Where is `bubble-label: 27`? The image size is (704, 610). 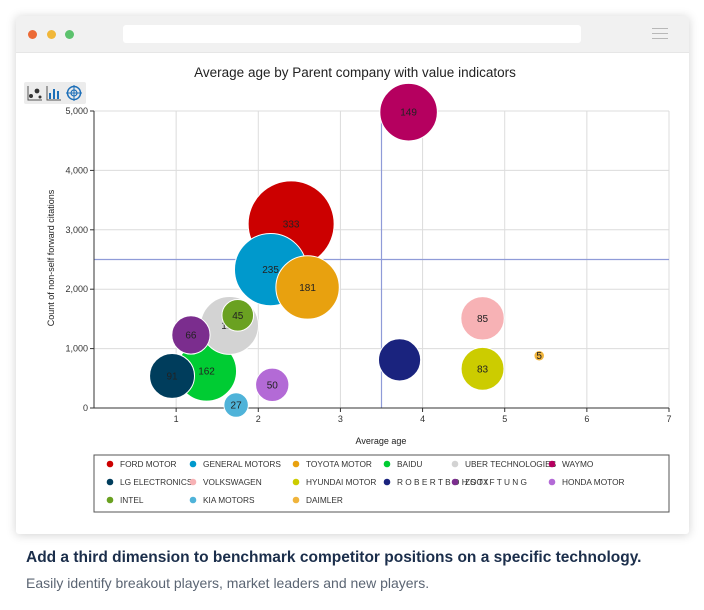 bubble-label: 27 is located at coordinates (237, 406).